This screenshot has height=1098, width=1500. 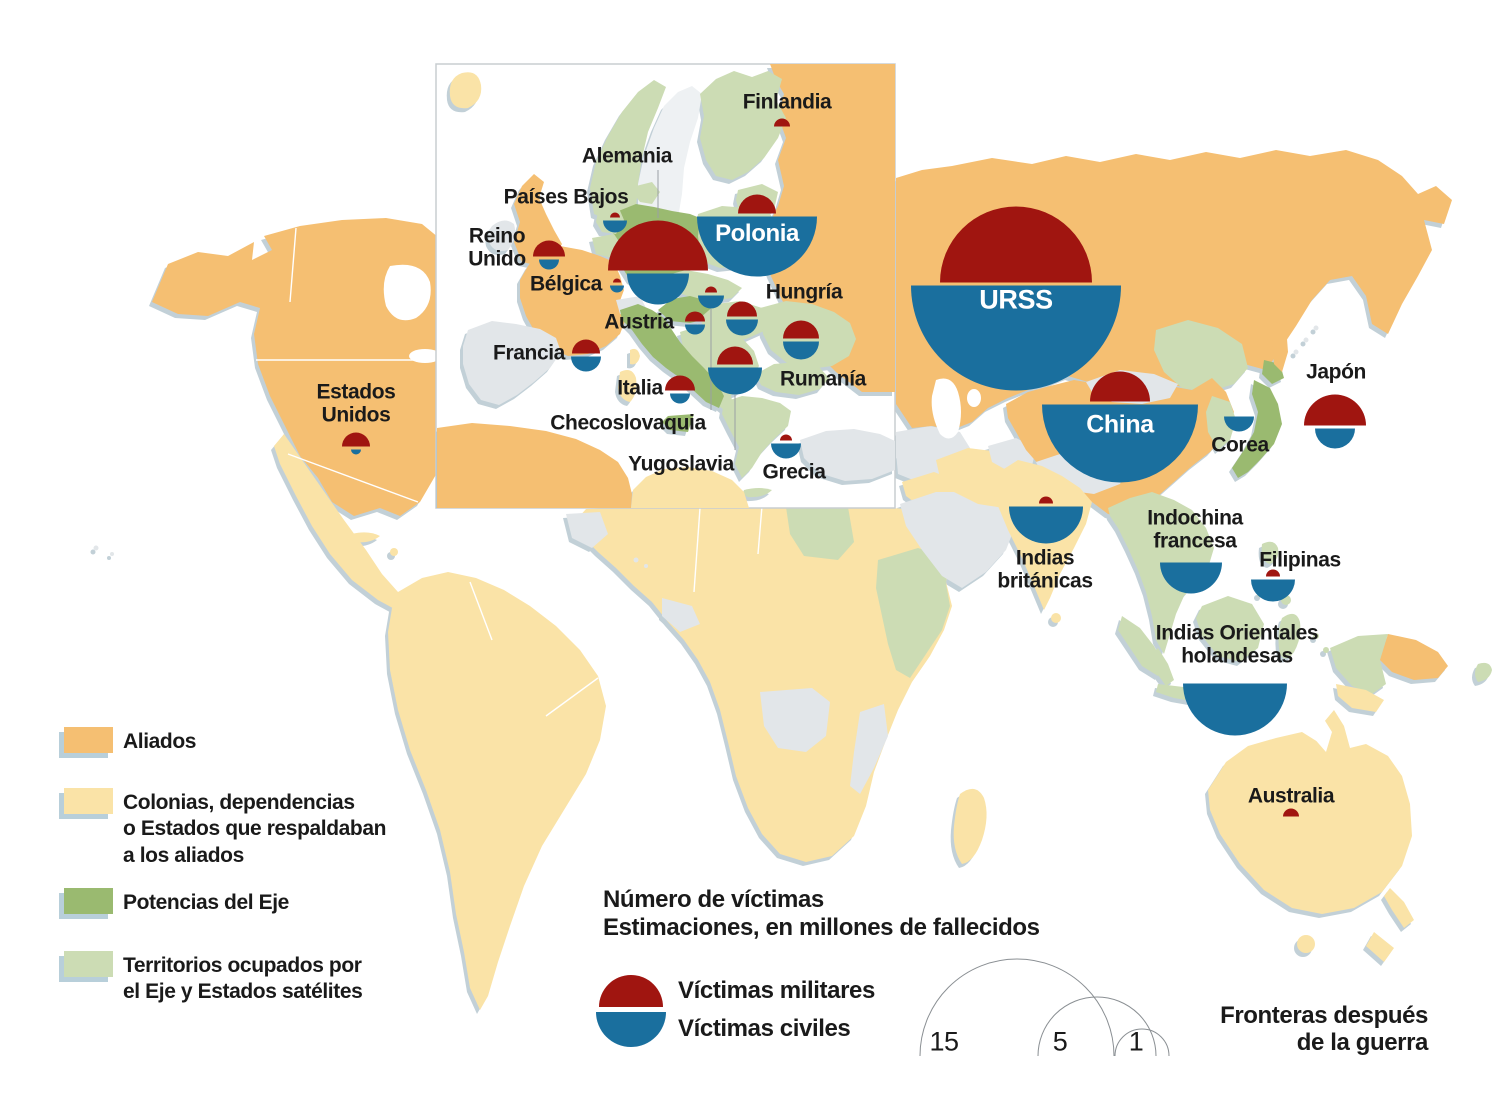 I want to click on land-angola, so click(x=795, y=720).